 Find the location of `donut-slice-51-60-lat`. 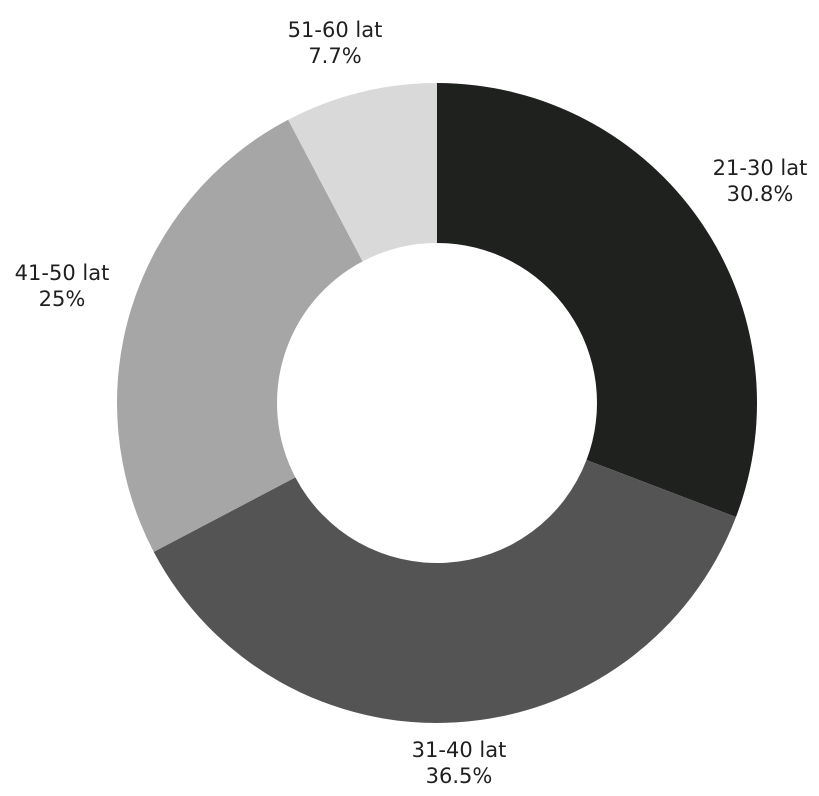

donut-slice-51-60-lat is located at coordinates (362, 172).